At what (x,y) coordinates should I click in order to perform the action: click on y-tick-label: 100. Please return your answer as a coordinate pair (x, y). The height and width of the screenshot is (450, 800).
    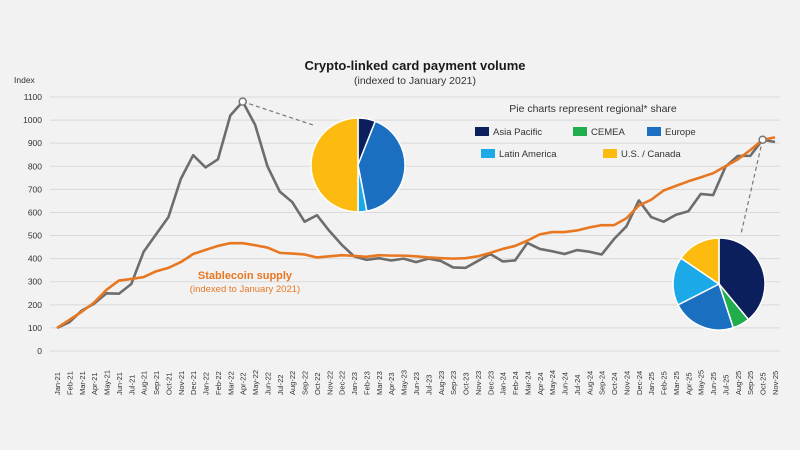
    Looking at the image, I should click on (35, 328).